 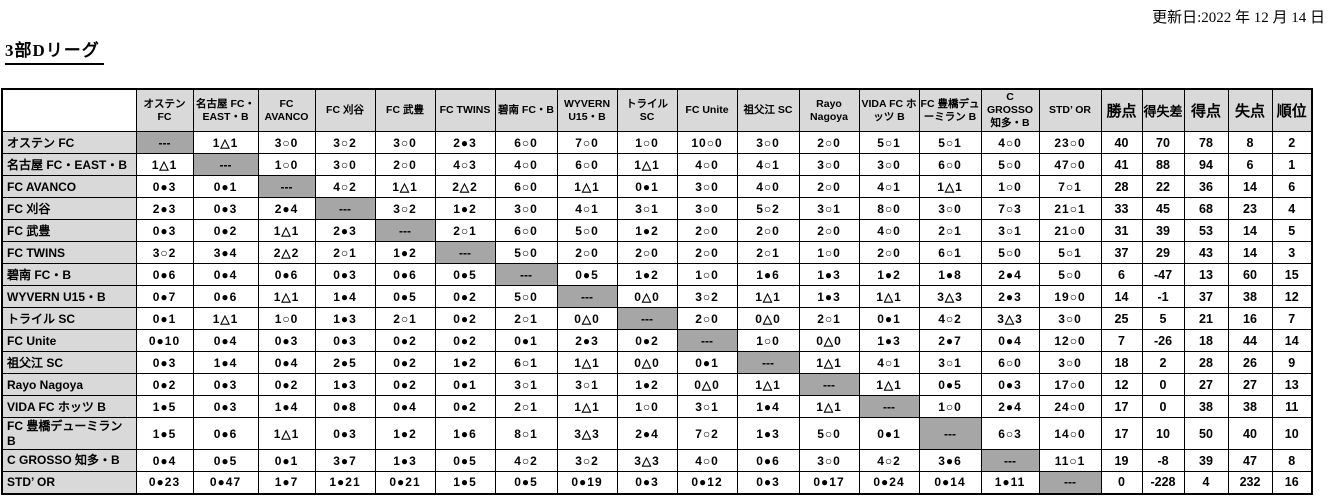 I want to click on summary-cell: 39, so click(x=1206, y=461).